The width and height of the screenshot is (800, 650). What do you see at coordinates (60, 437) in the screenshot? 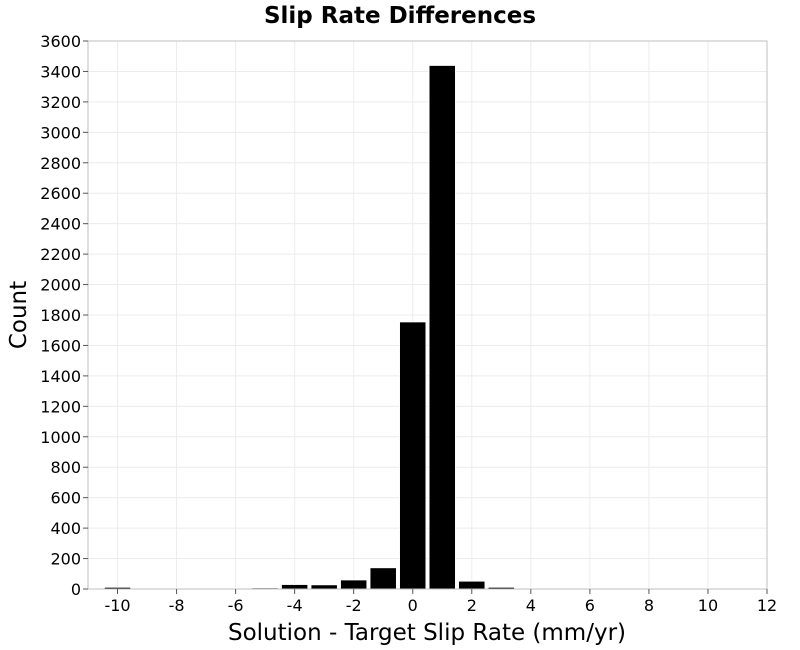
I see `y-tick-label: 1000` at bounding box center [60, 437].